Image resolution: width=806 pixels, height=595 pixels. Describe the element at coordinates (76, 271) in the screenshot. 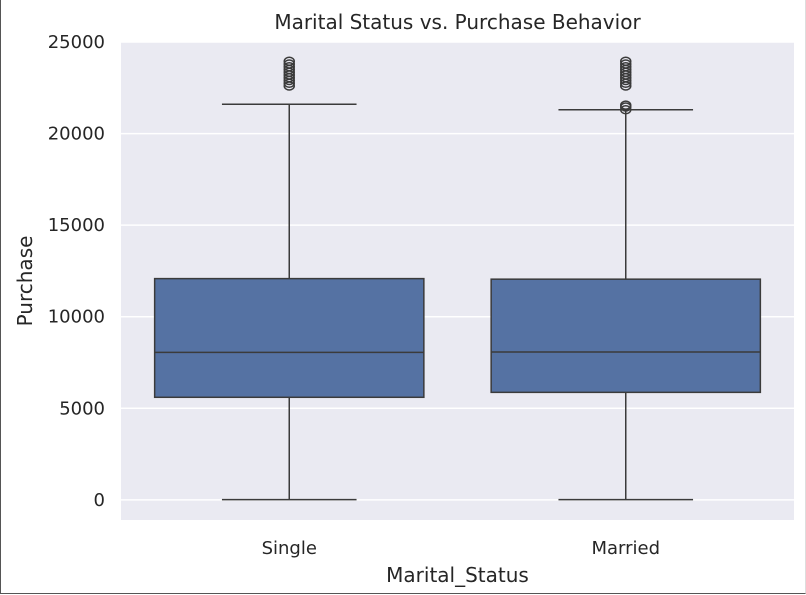

I see `y-tick-labels: 0 5000 10000 15000 20000 25000` at that location.